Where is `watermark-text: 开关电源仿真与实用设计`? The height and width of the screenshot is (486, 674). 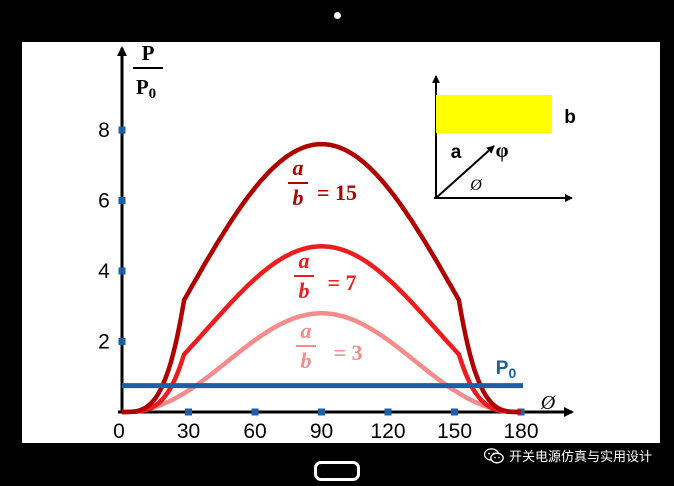 watermark-text: 开关电源仿真与实用设计 is located at coordinates (580, 457).